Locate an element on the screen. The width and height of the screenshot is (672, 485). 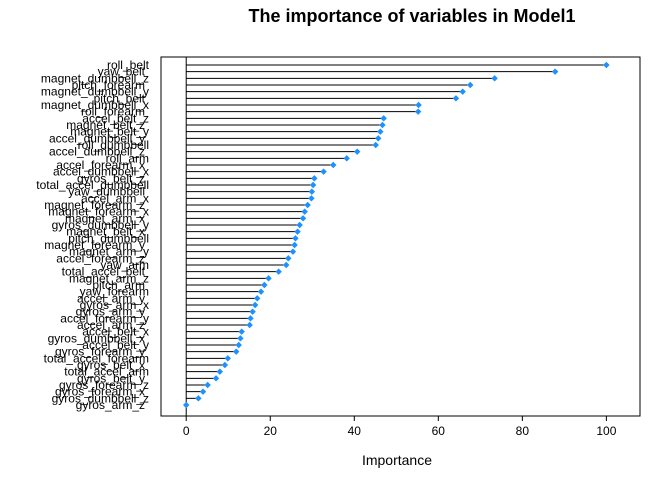
variable-label: gyros_belt_z is located at coordinates (111, 178).